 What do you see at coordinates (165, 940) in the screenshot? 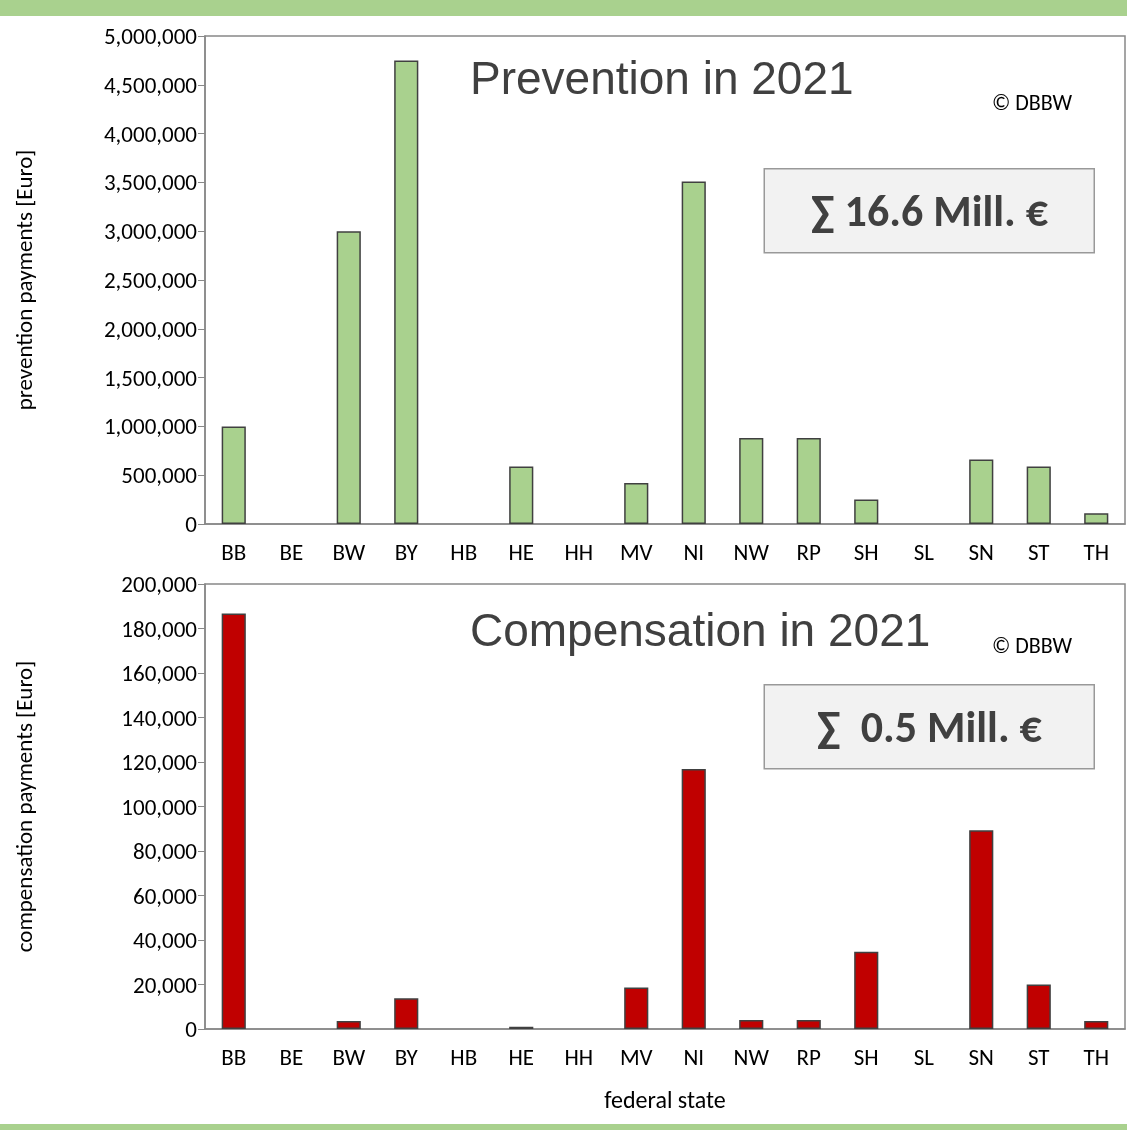
I see `y-tick-label: 40,000` at bounding box center [165, 940].